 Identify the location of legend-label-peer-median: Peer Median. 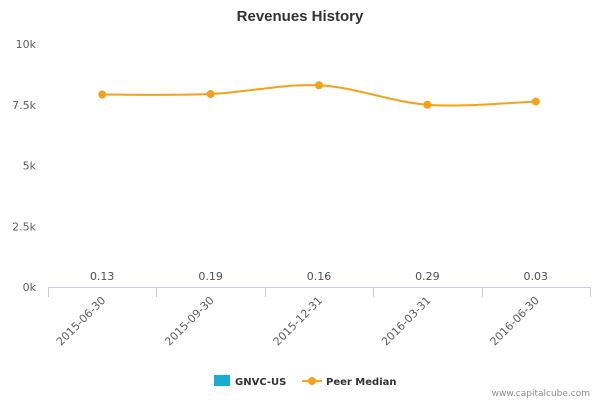
(361, 382).